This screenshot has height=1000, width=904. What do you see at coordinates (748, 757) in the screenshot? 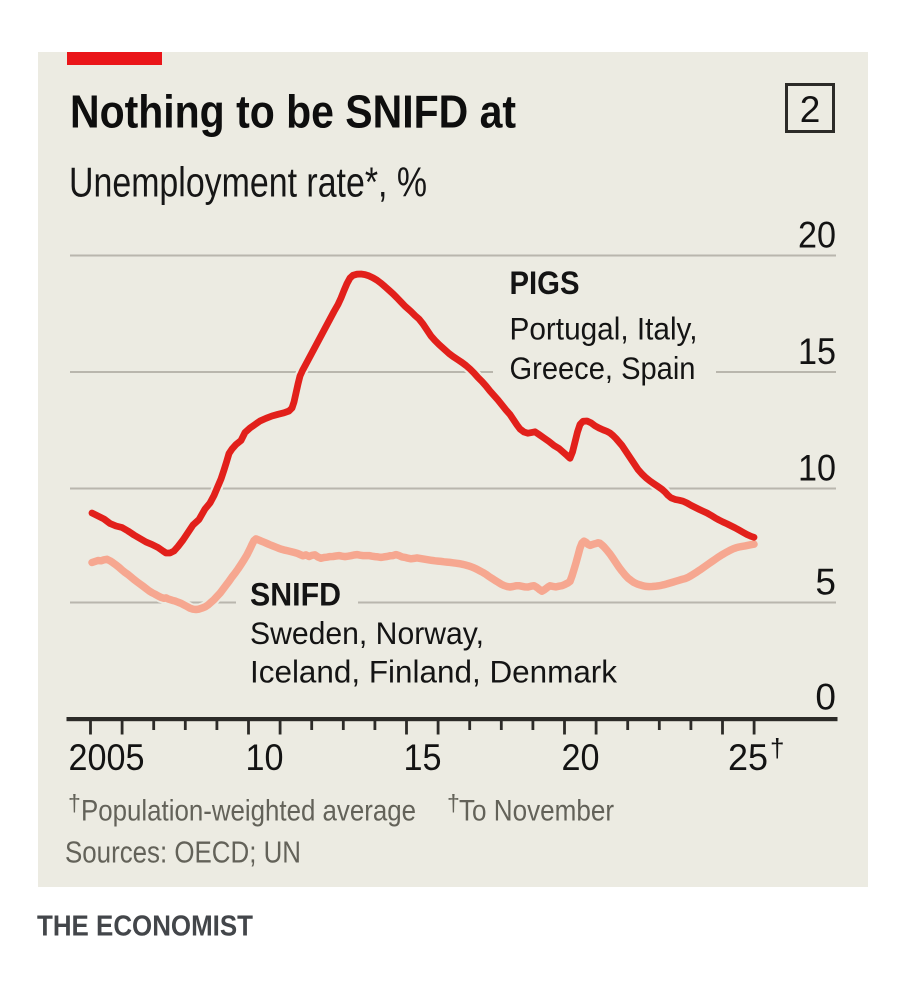
I see `svg-text: 25` at bounding box center [748, 757].